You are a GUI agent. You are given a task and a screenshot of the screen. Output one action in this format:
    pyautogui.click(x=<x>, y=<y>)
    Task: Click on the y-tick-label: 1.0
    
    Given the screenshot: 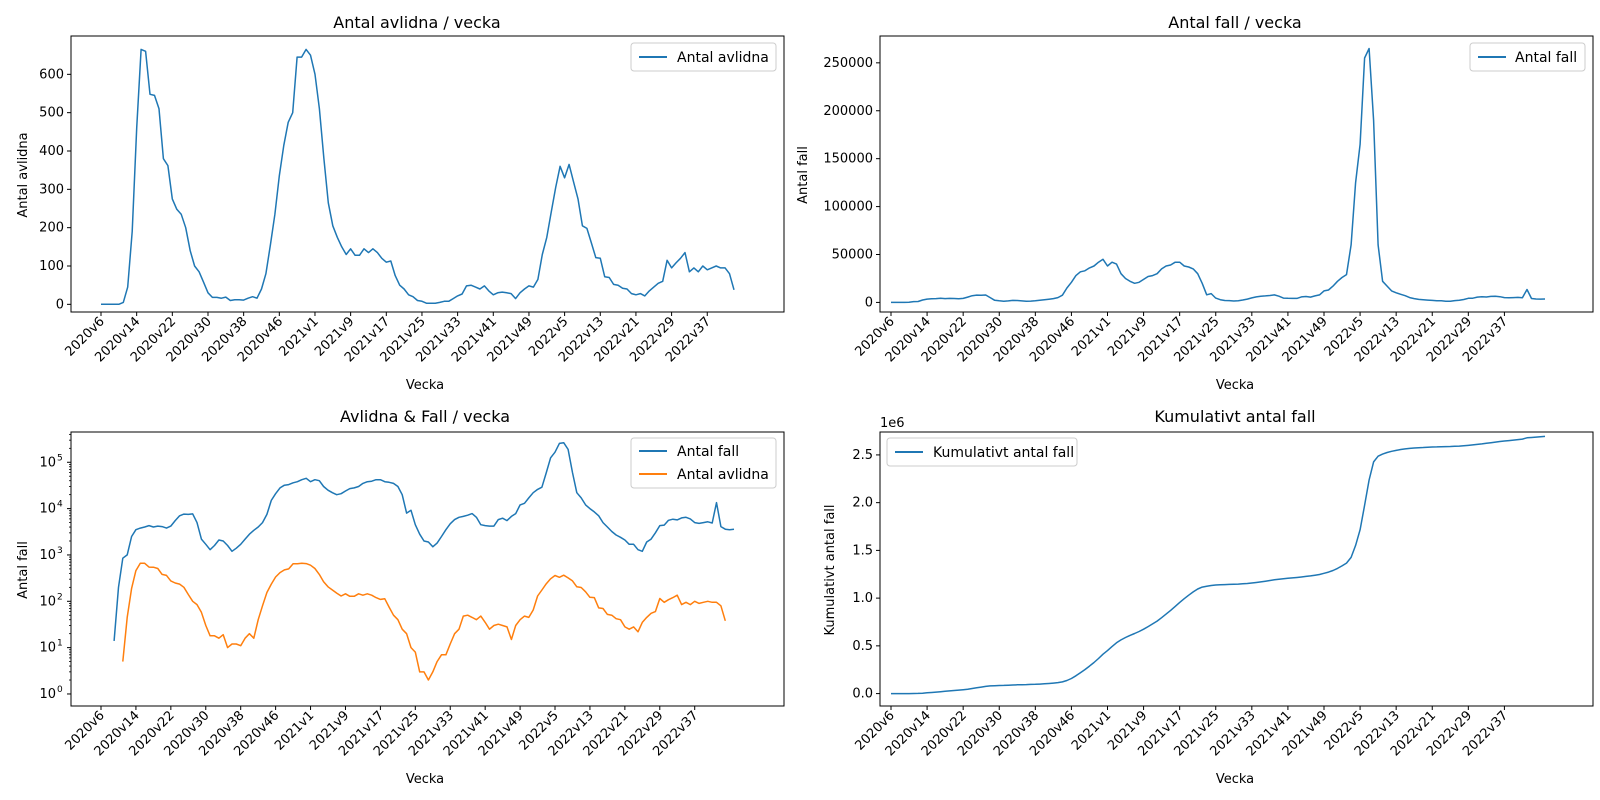 What is the action you would take?
    pyautogui.click(x=862, y=598)
    